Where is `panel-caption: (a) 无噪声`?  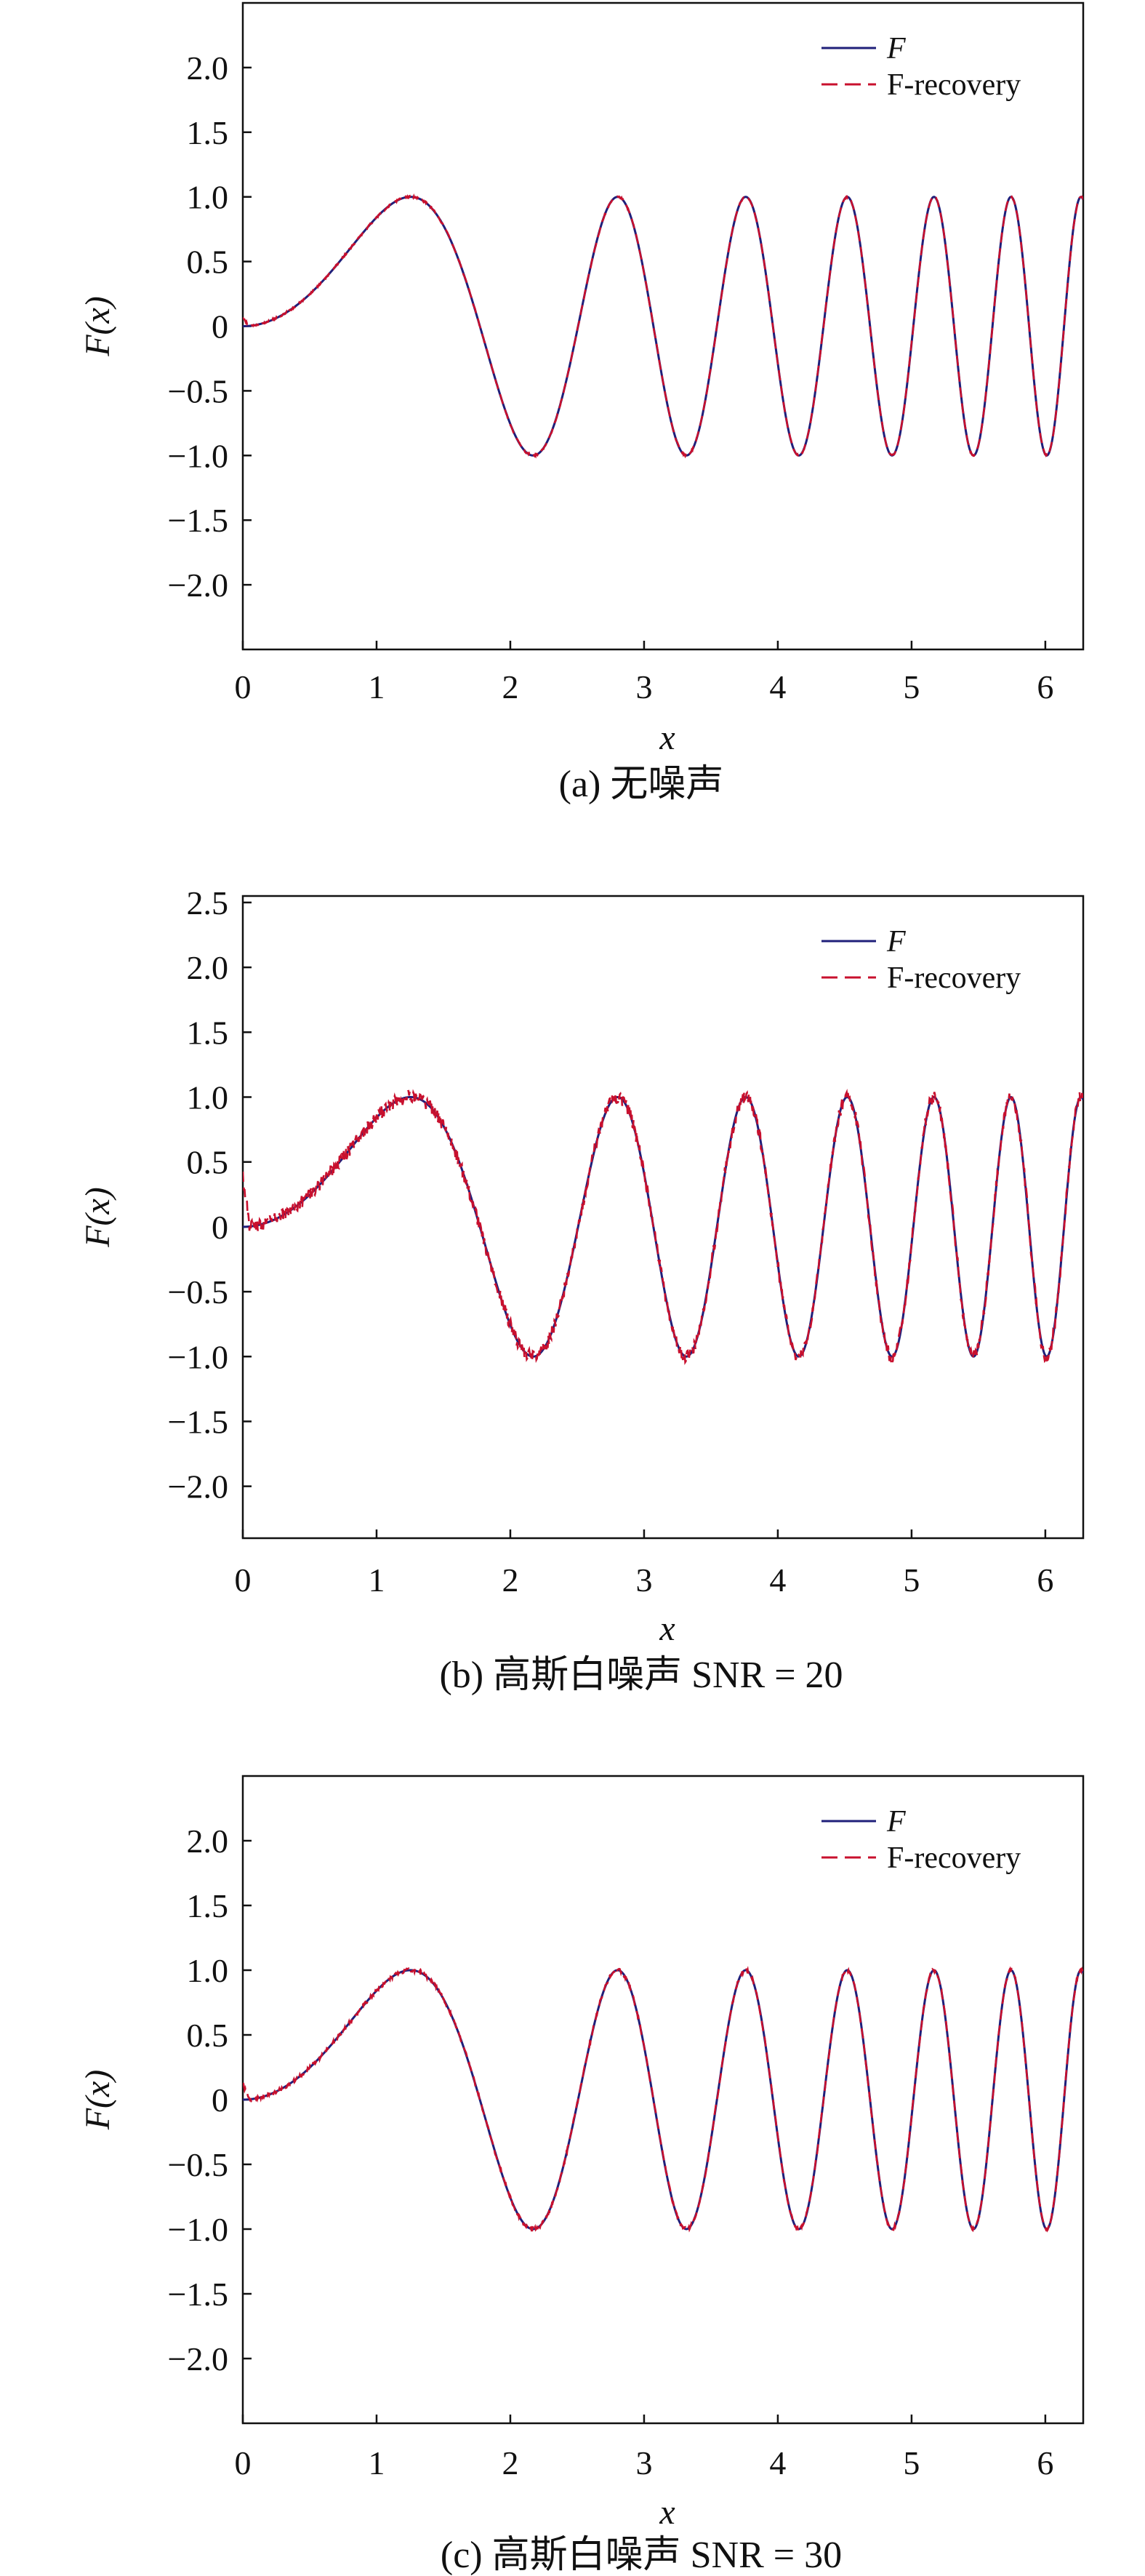
panel-caption: (a) 无噪声 is located at coordinates (641, 784).